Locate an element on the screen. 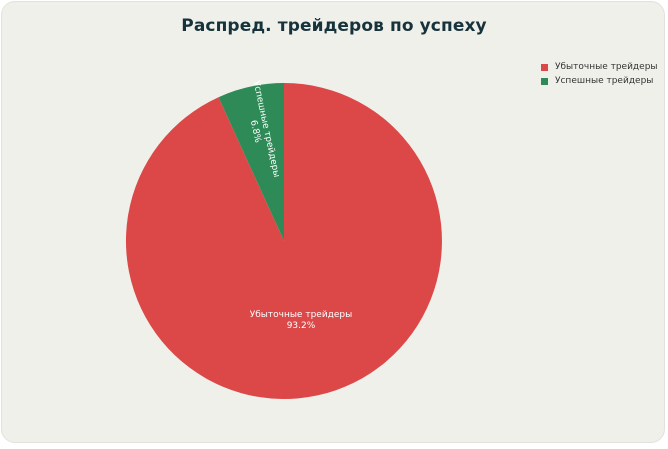 This screenshot has width=668, height=449. legend-item-losing: Убыточные трейдеры is located at coordinates (599, 67).